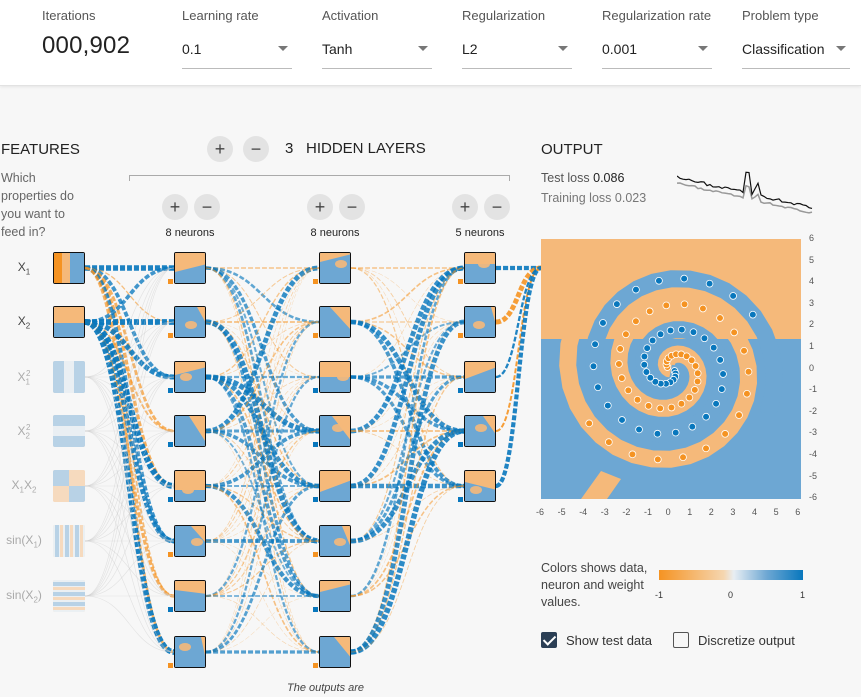  What do you see at coordinates (561, 512) in the screenshot?
I see `x-axis-tick: -5` at bounding box center [561, 512].